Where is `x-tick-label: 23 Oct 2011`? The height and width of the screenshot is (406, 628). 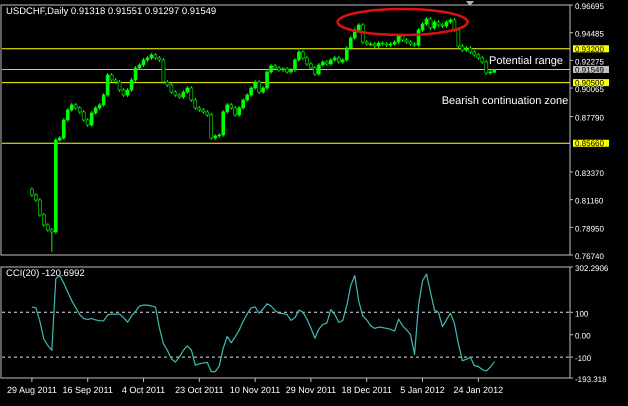
x-tick-label: 23 Oct 2011 is located at coordinates (199, 390).